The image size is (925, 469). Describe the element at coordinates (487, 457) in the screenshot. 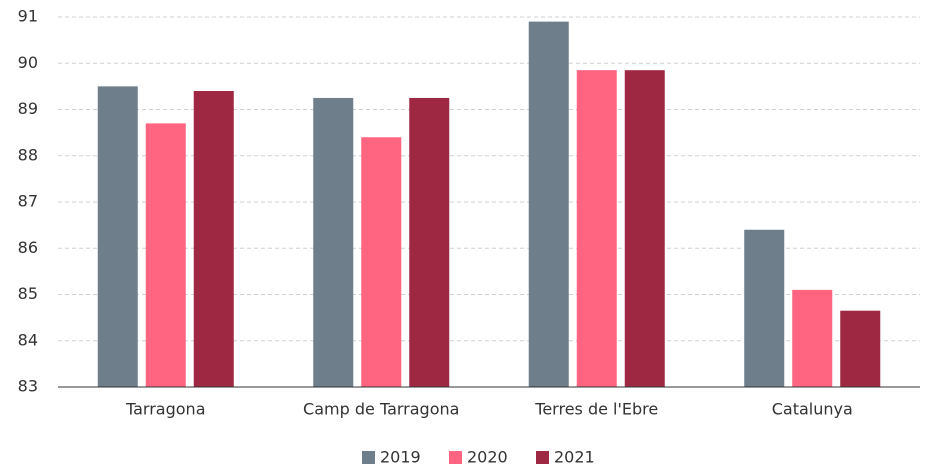

I see `legend-label: 2020` at that location.